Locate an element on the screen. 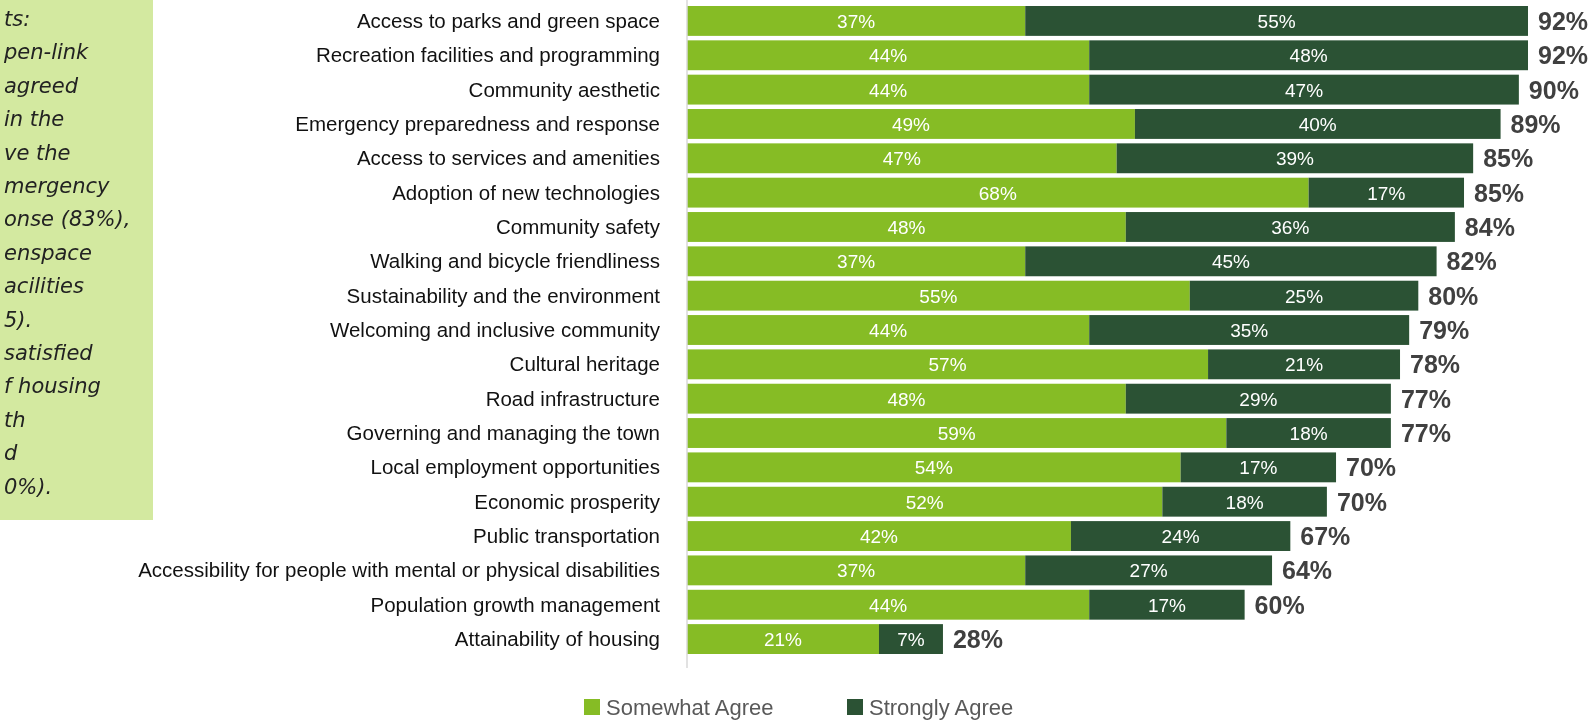  legend-label: Somewhat Agree is located at coordinates (690, 707).